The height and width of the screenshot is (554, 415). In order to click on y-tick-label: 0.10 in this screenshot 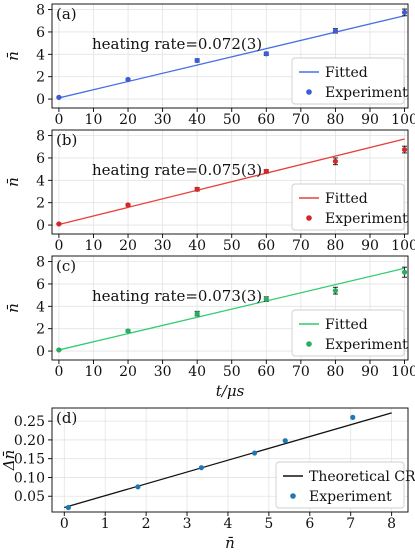, I will do `click(29, 478)`.